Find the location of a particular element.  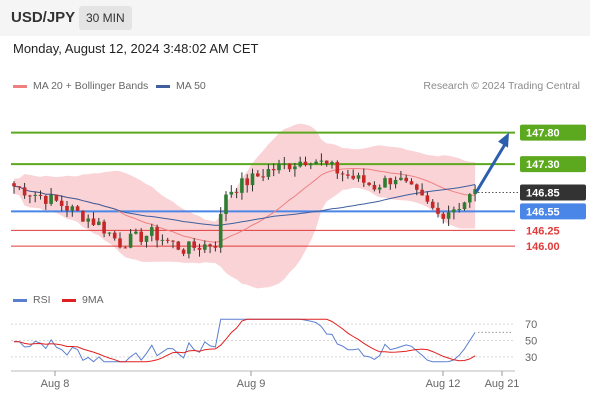

rsi-ma-swatch is located at coordinates (69, 300).